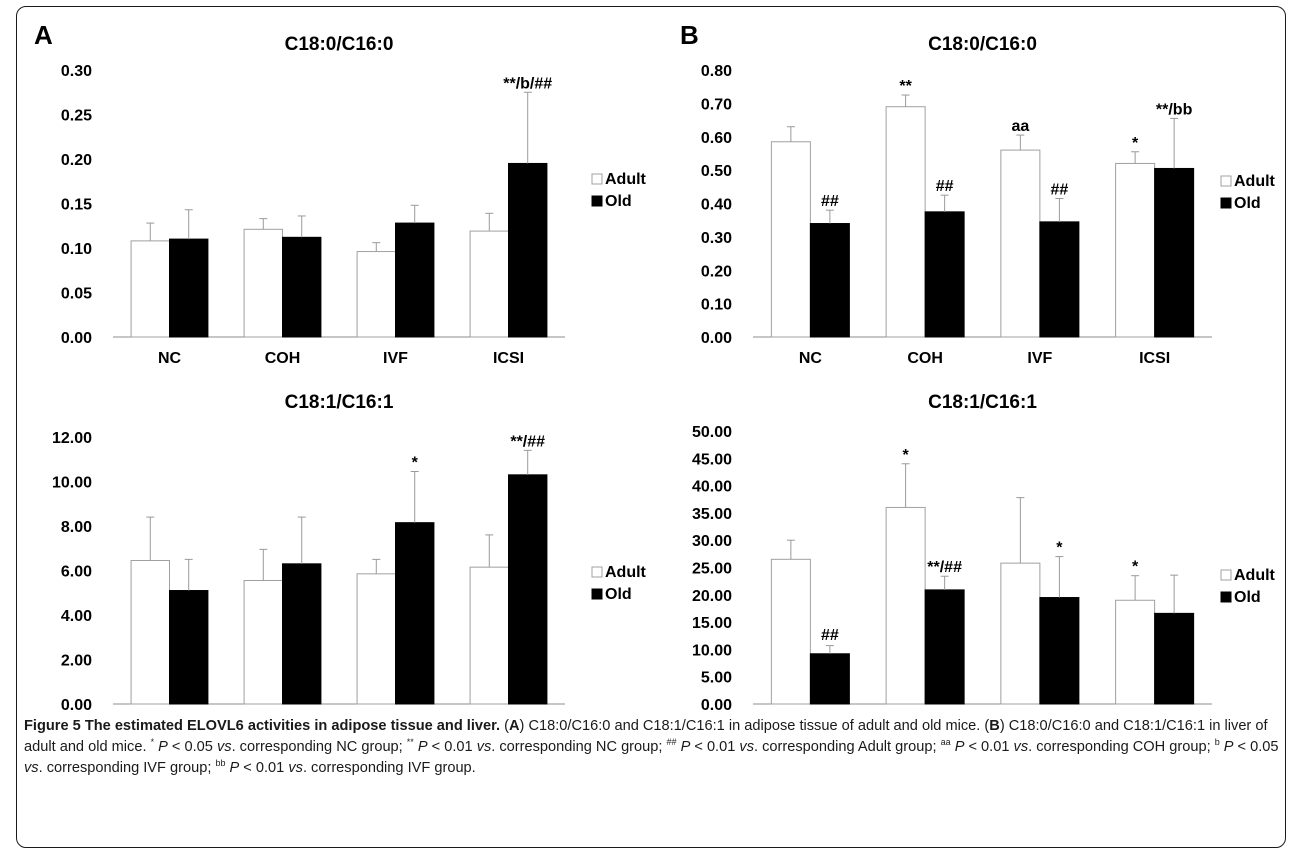  I want to click on significance-label: **/b/##, so click(527, 83).